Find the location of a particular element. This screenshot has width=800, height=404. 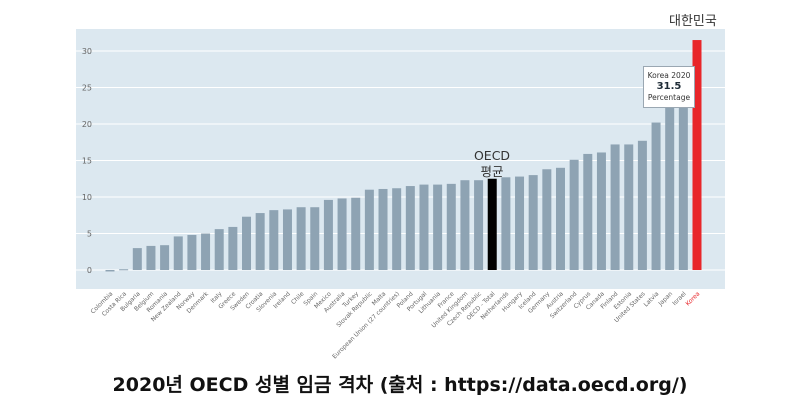

bar-ireland is located at coordinates (287, 239).